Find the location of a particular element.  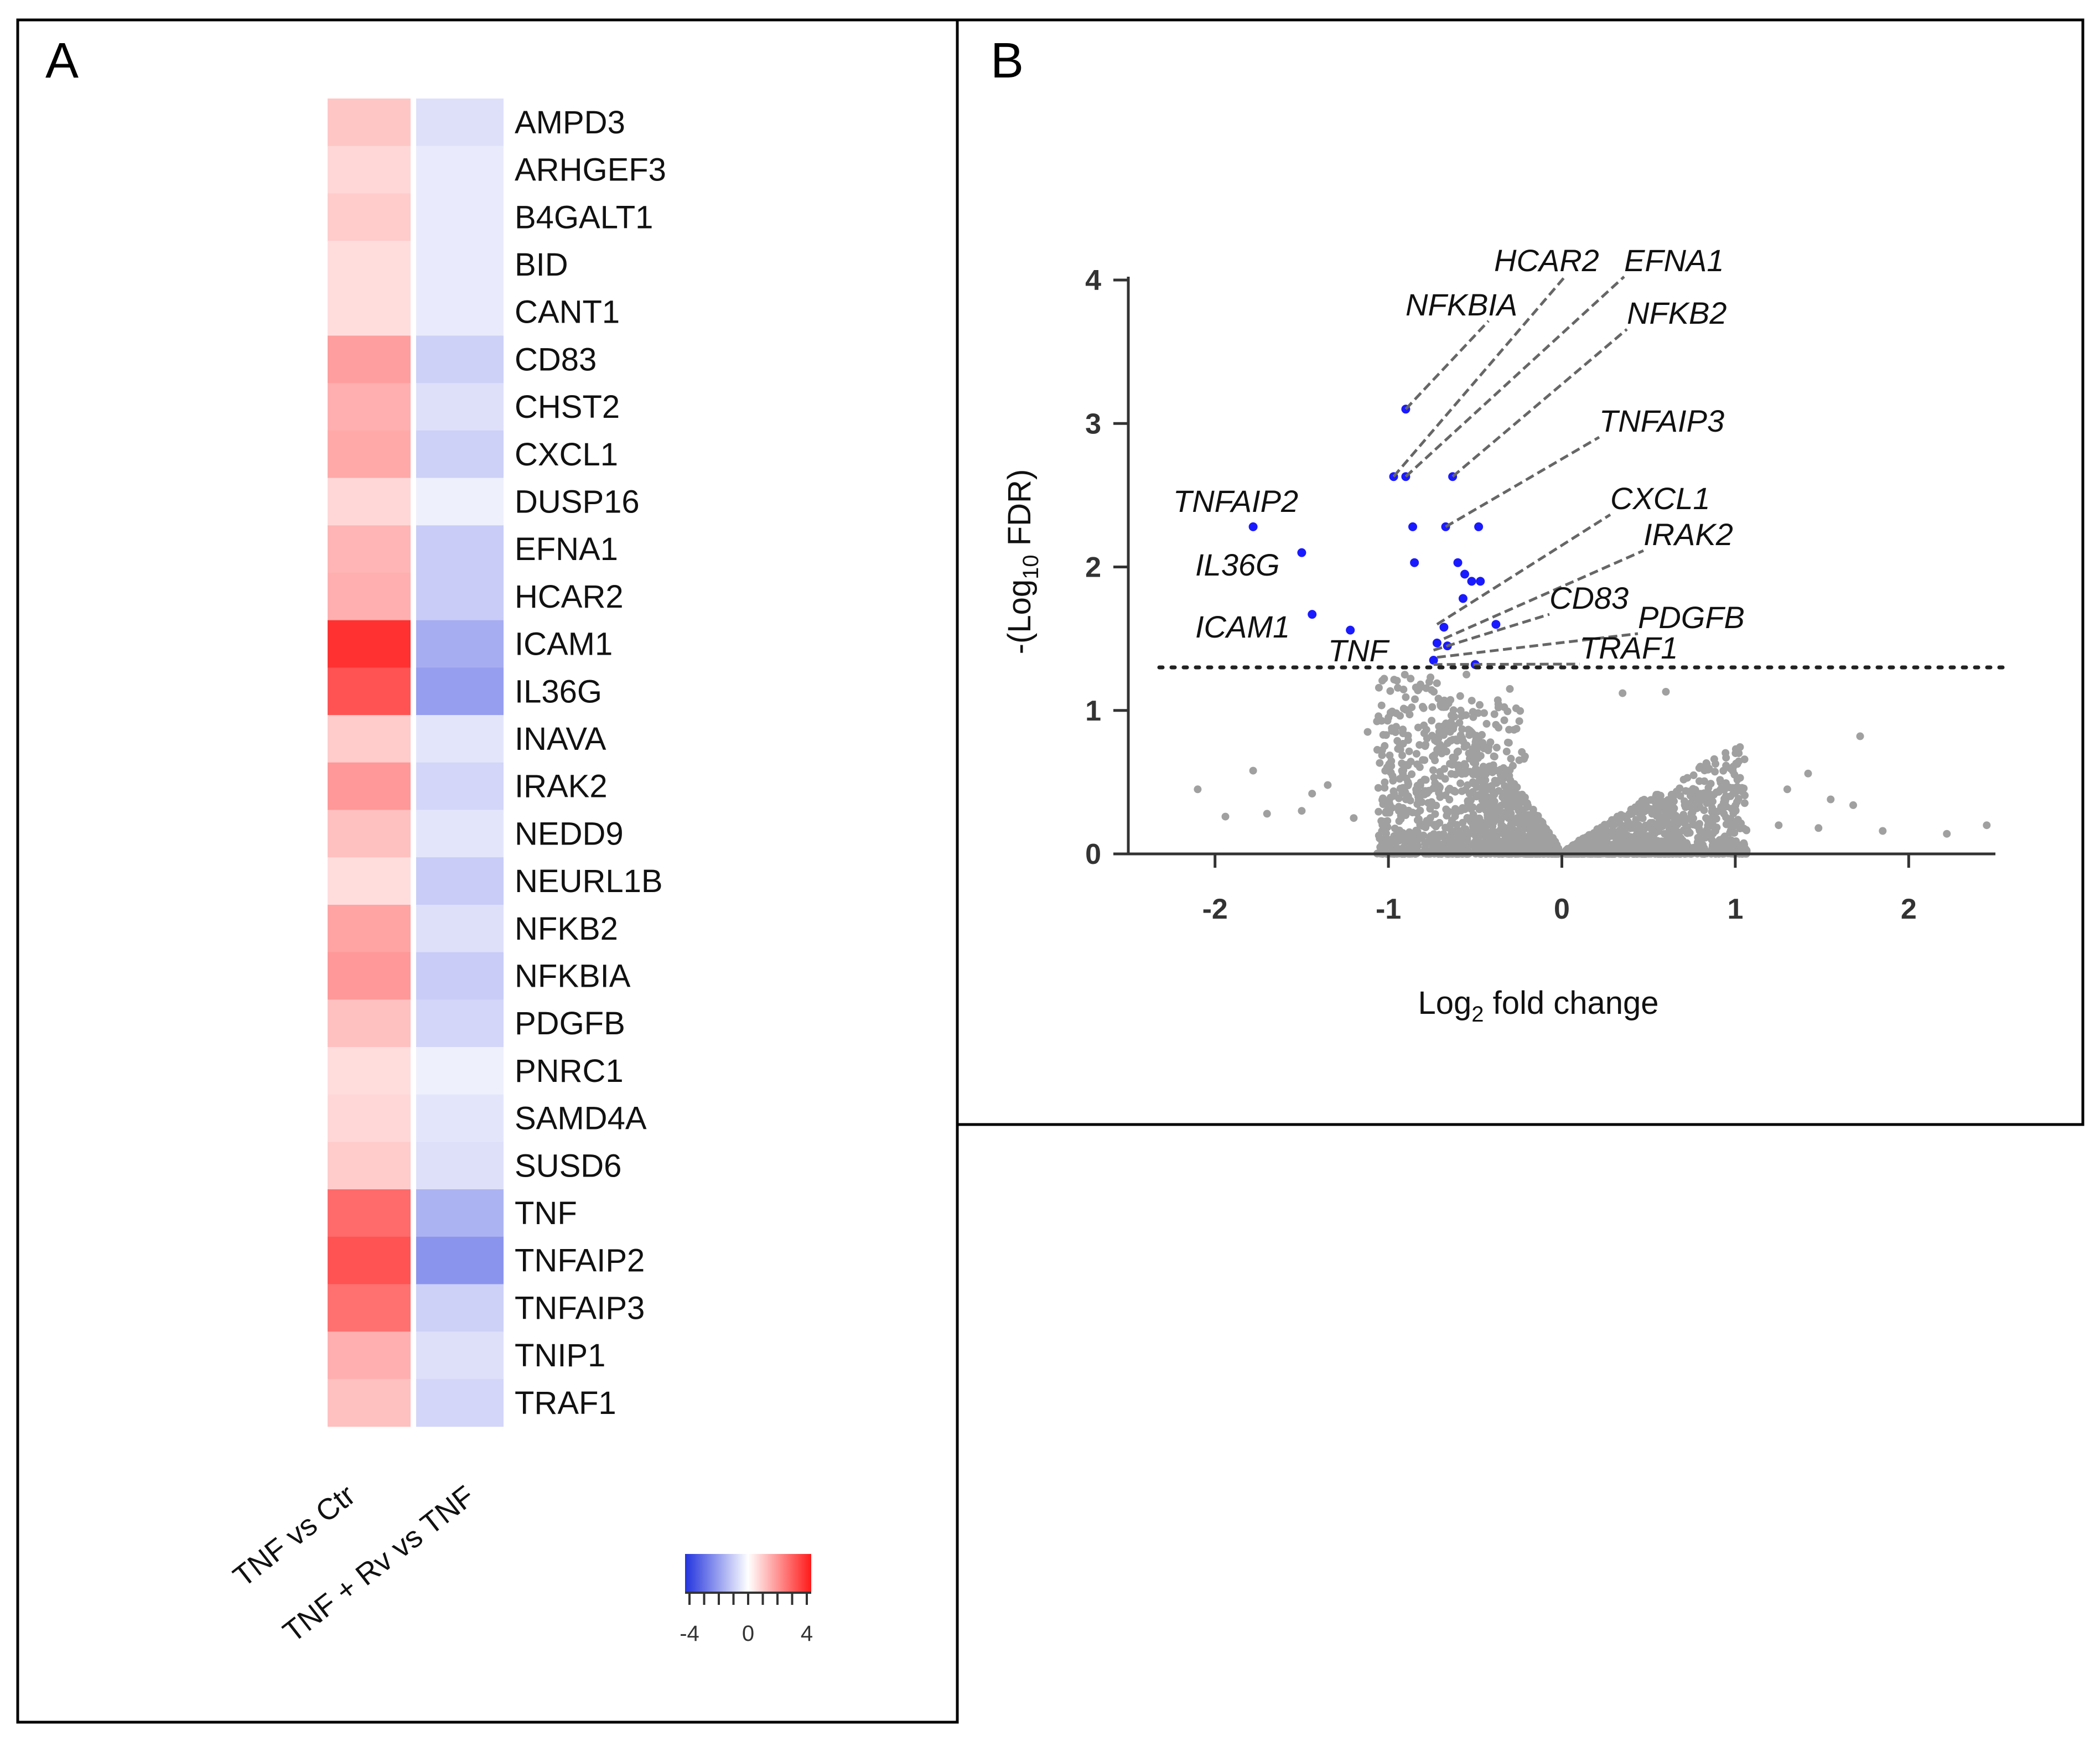

gene-label-dusp16: DUSP16 is located at coordinates (577, 502).